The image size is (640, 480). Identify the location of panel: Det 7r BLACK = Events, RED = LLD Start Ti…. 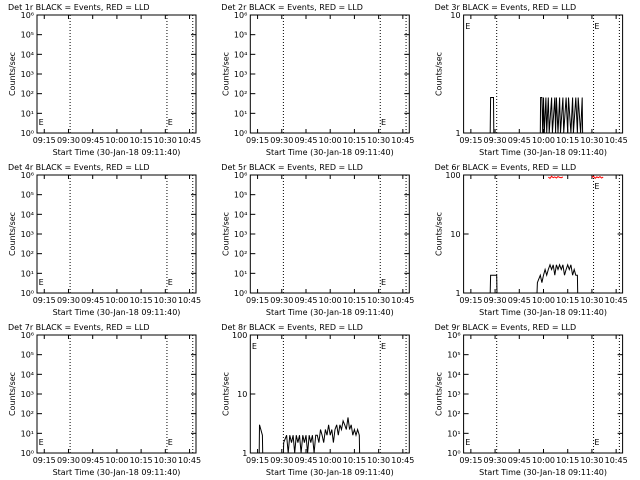
(104, 400).